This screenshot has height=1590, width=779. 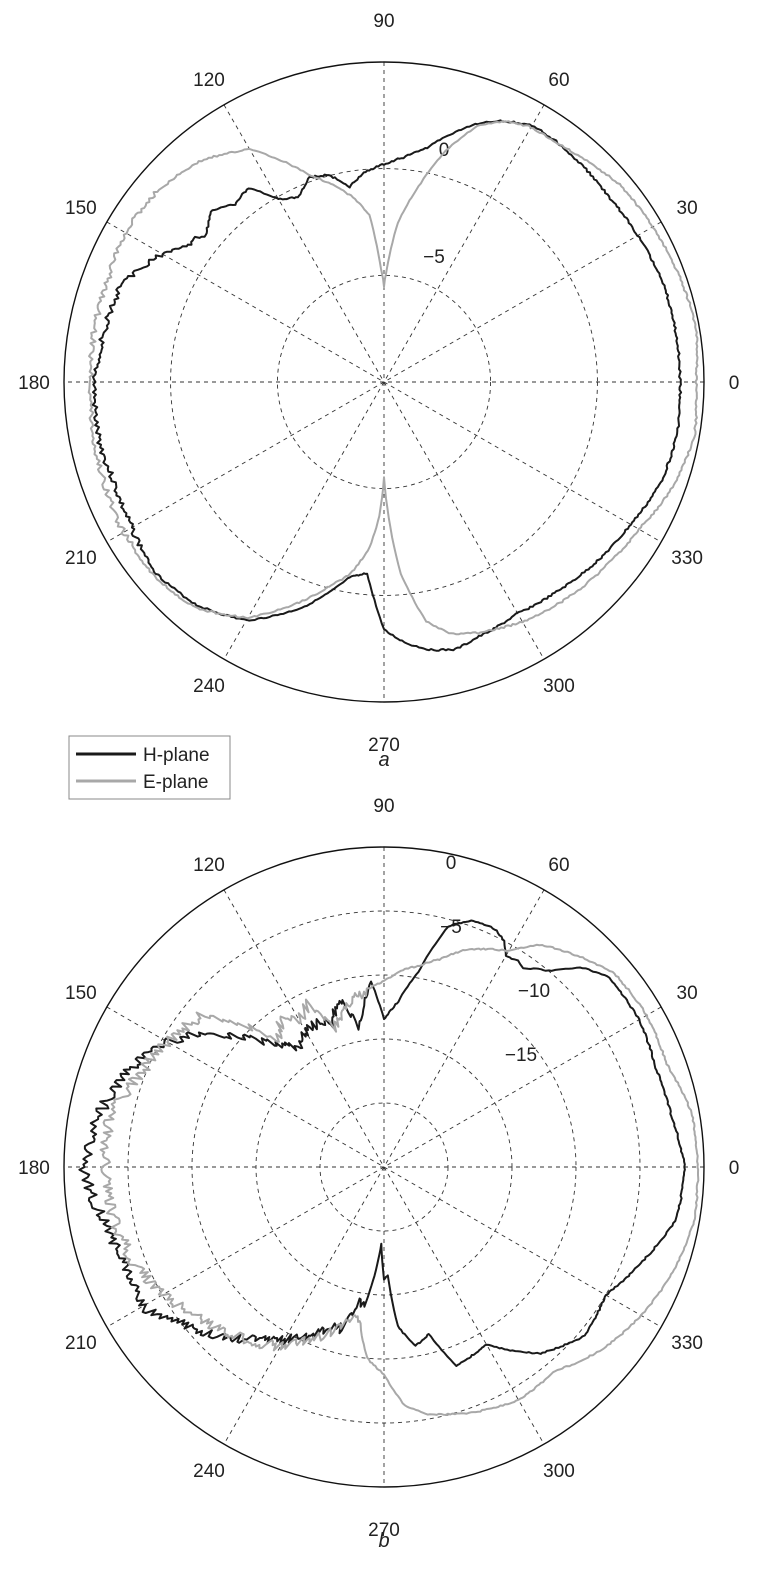 I want to click on panel-label: b, so click(x=383, y=1541).